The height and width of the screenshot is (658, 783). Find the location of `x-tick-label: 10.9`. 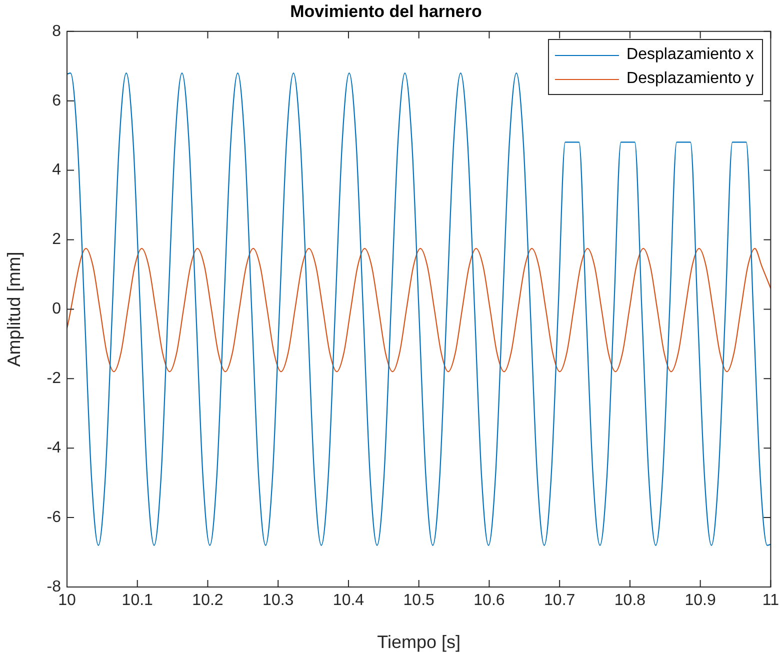

x-tick-label: 10.9 is located at coordinates (700, 601).